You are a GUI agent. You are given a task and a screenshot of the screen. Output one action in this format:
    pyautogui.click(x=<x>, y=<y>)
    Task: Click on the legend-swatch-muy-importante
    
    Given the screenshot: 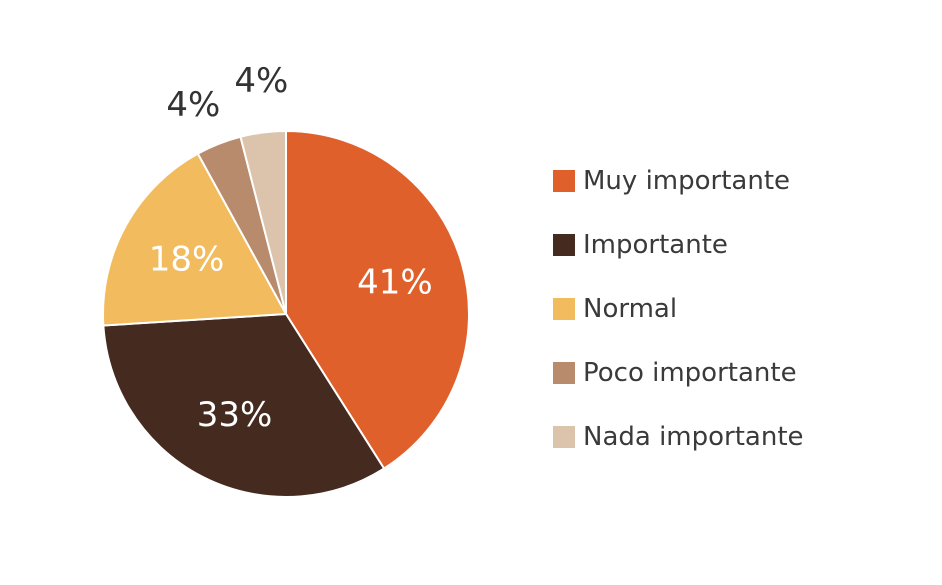 What is the action you would take?
    pyautogui.click(x=564, y=181)
    